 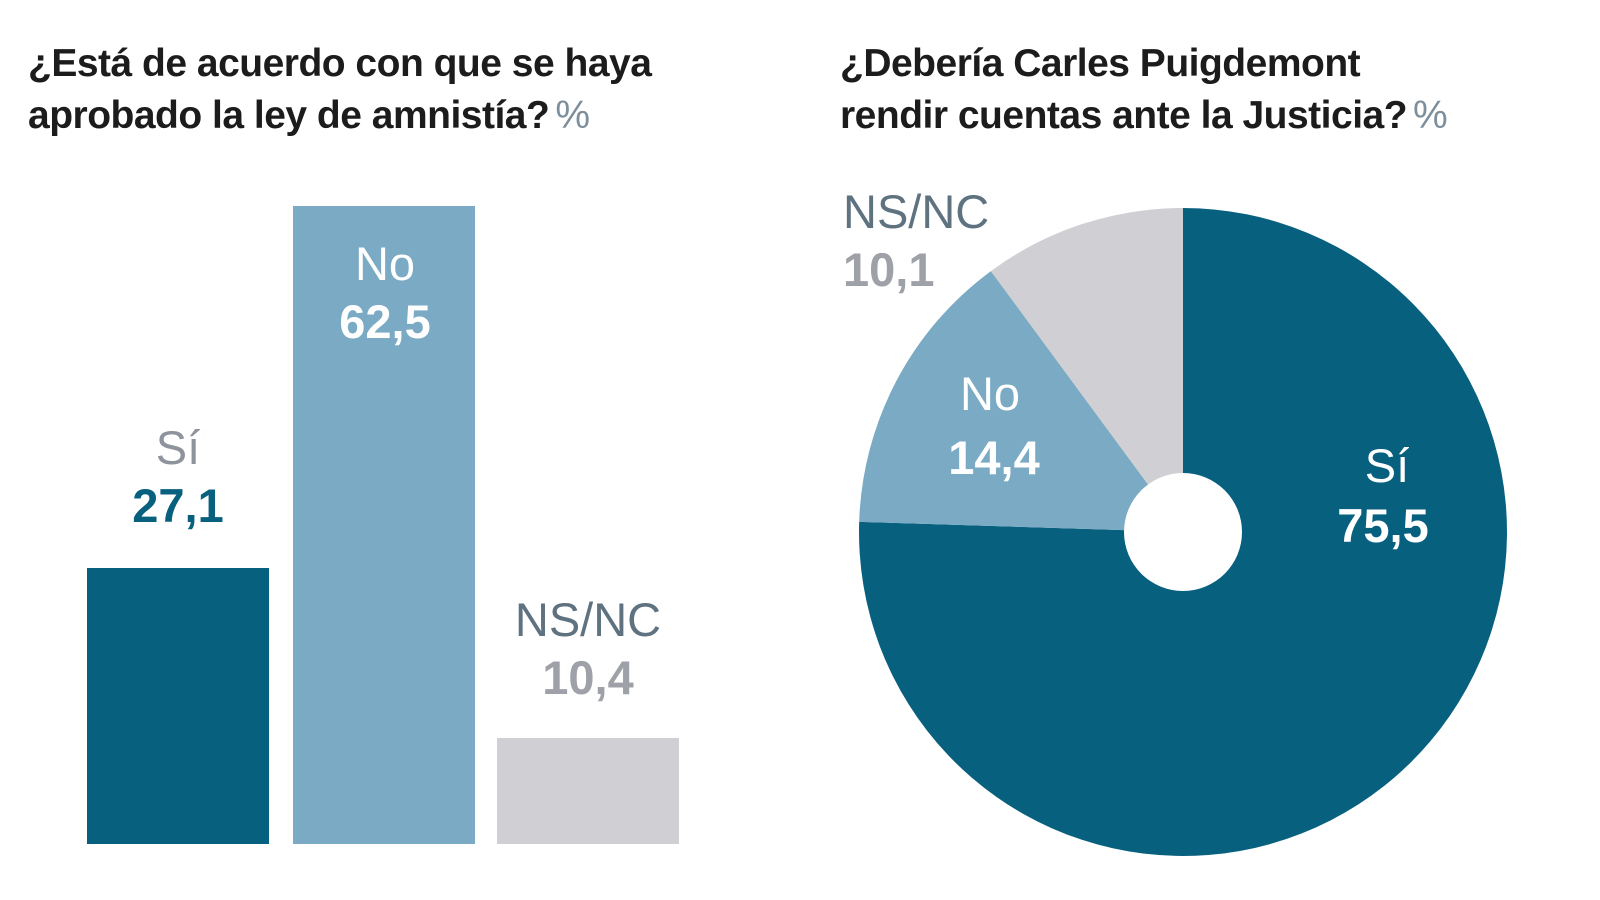 What do you see at coordinates (588, 677) in the screenshot?
I see `bar-value-label-ns-nc: 10,4` at bounding box center [588, 677].